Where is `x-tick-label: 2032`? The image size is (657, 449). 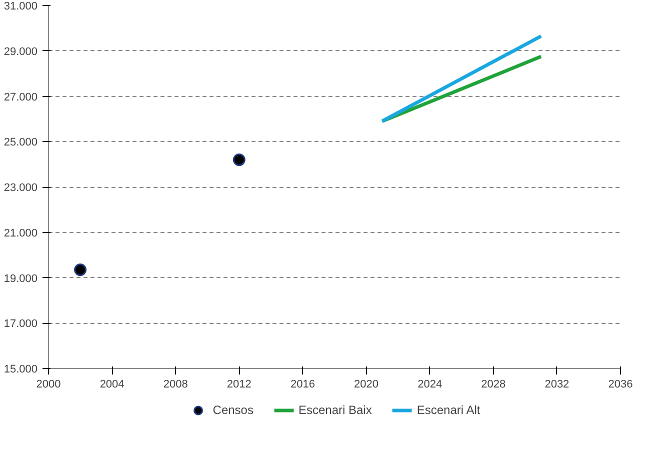 x-tick-label: 2032 is located at coordinates (557, 384).